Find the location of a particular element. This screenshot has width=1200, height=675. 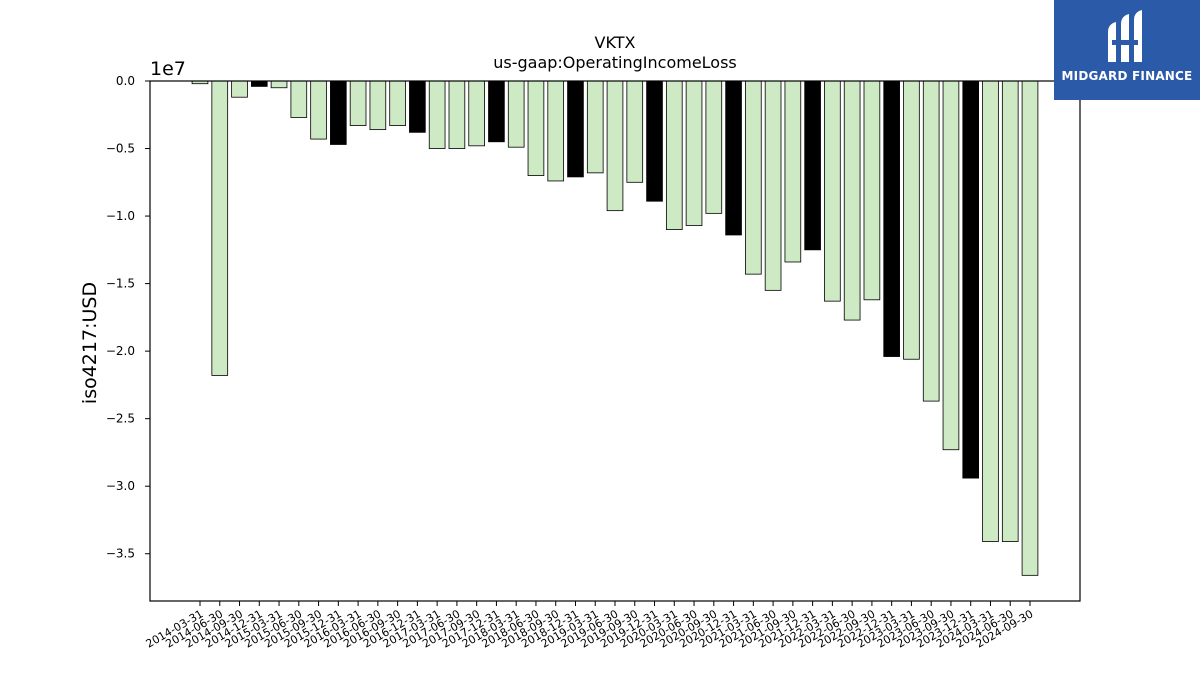

y-tick-label: −3.0 is located at coordinates (120, 486).